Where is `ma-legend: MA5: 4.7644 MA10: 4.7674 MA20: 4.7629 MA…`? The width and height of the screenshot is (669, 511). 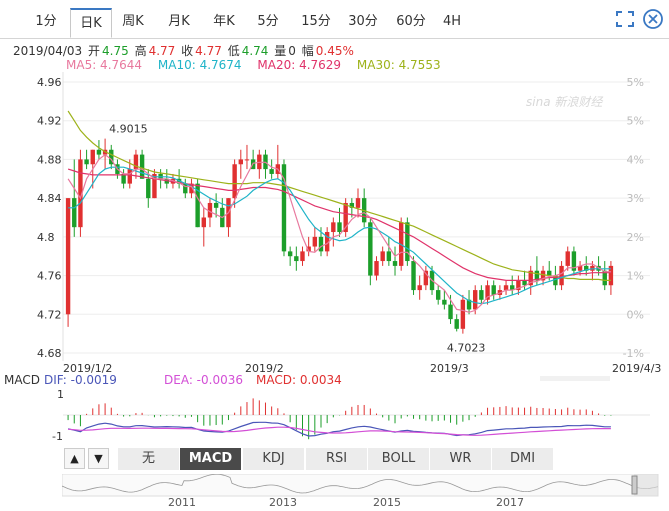 ma-legend: MA5: 4.7644 MA10: 4.7674 MA20: 4.7629 MA… is located at coordinates (259, 65).